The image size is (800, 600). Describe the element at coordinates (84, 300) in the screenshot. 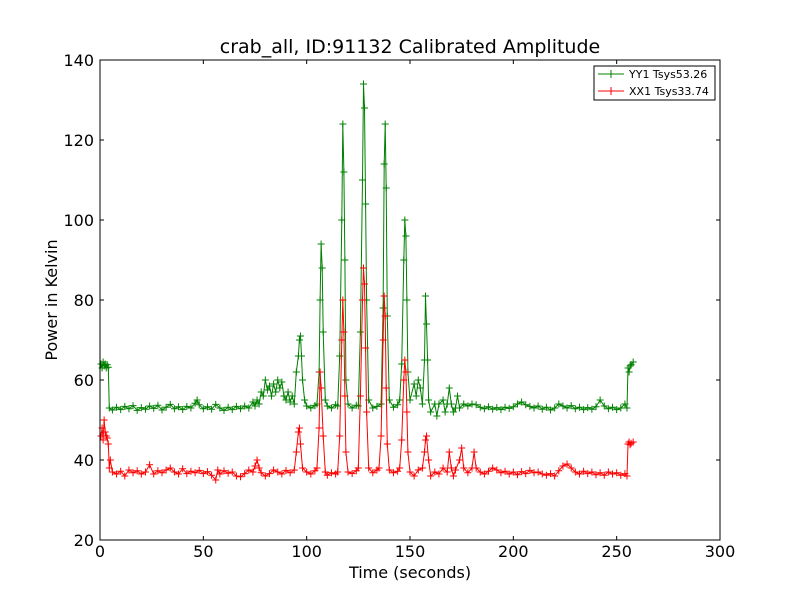

I see `y-tick-label: 80` at that location.